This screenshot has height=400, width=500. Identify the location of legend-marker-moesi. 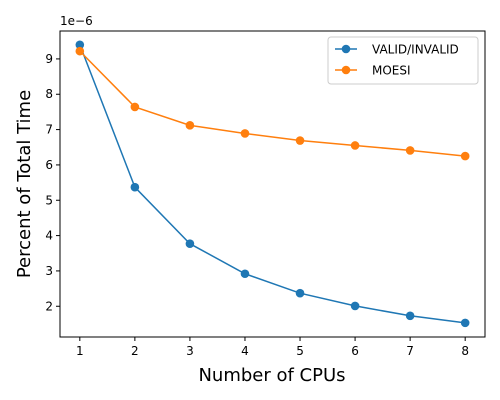
(346, 70).